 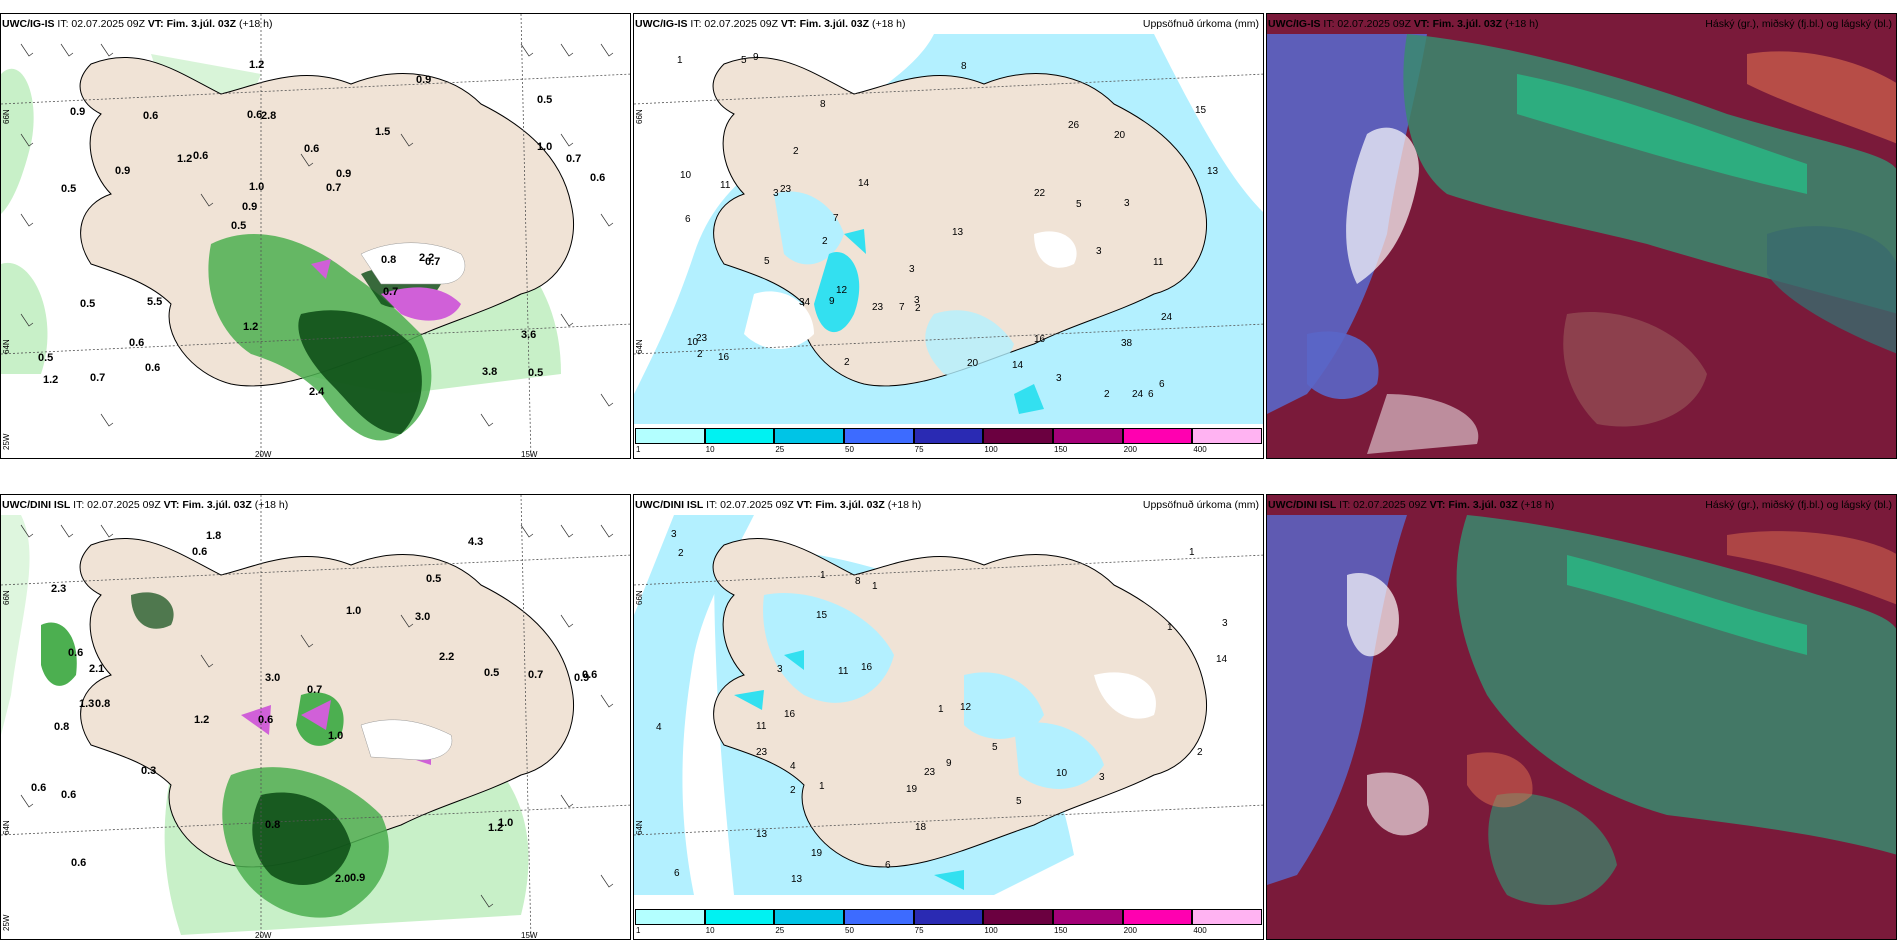 What do you see at coordinates (342, 879) in the screenshot?
I see `value-label: 2.0` at bounding box center [342, 879].